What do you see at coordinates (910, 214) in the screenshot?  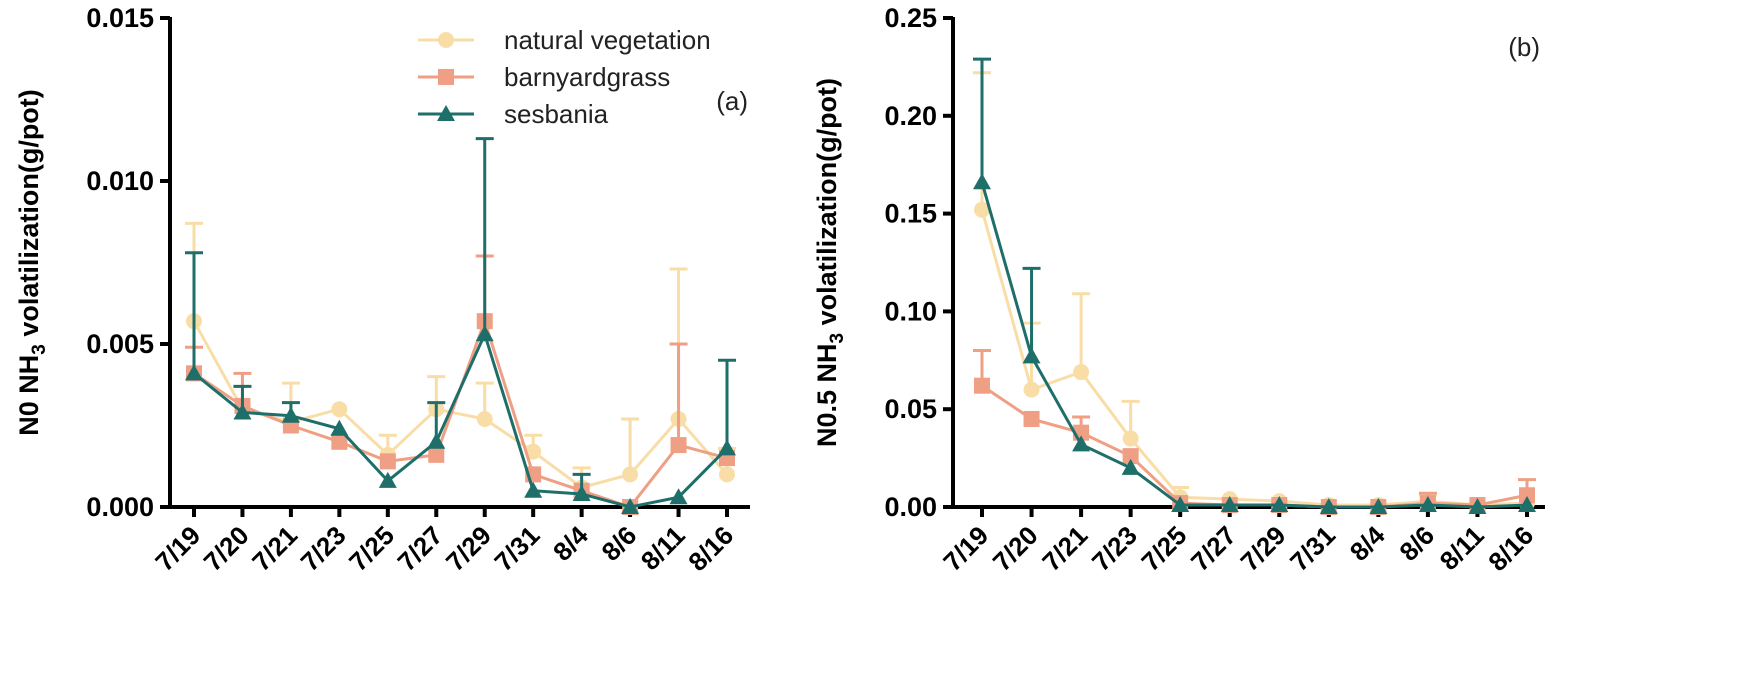 I see `y-tick-label: 0.15` at bounding box center [910, 214].